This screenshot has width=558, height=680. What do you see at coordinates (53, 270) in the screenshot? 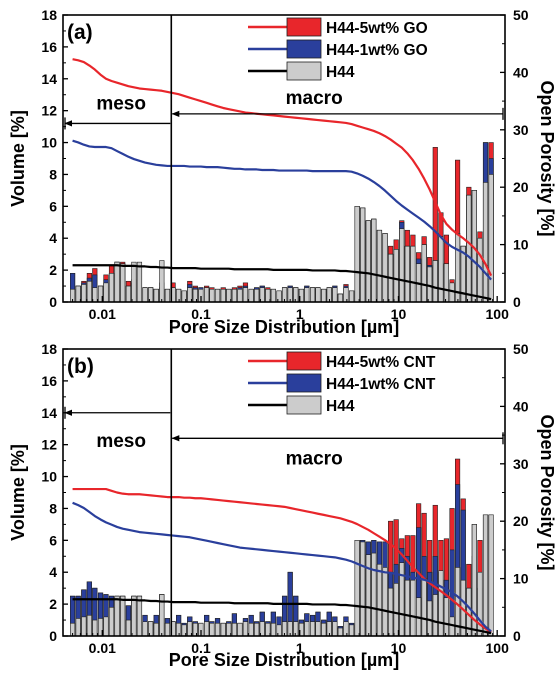
I see `y-tick-label: 2` at bounding box center [53, 270].